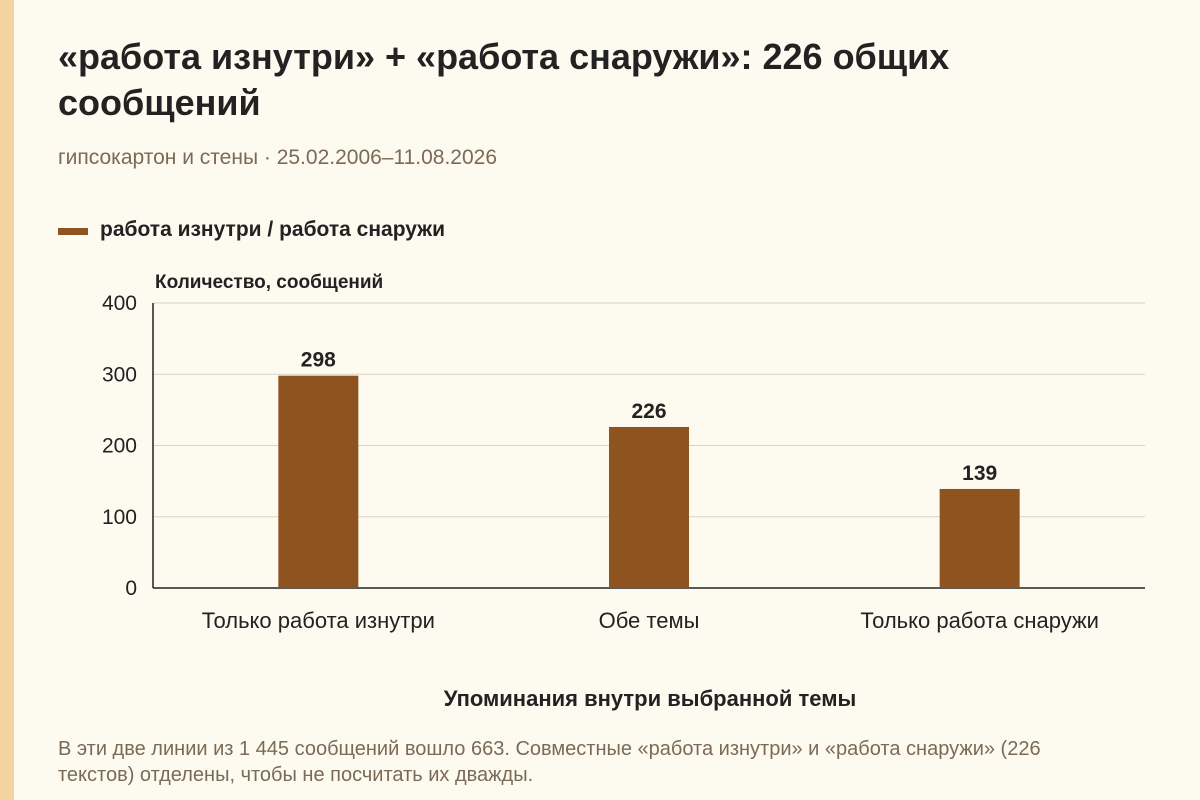 This screenshot has width=1200, height=800. Describe the element at coordinates (650, 698) in the screenshot. I see `x-axis-label: Упоминания внутри выбранной темы` at that location.